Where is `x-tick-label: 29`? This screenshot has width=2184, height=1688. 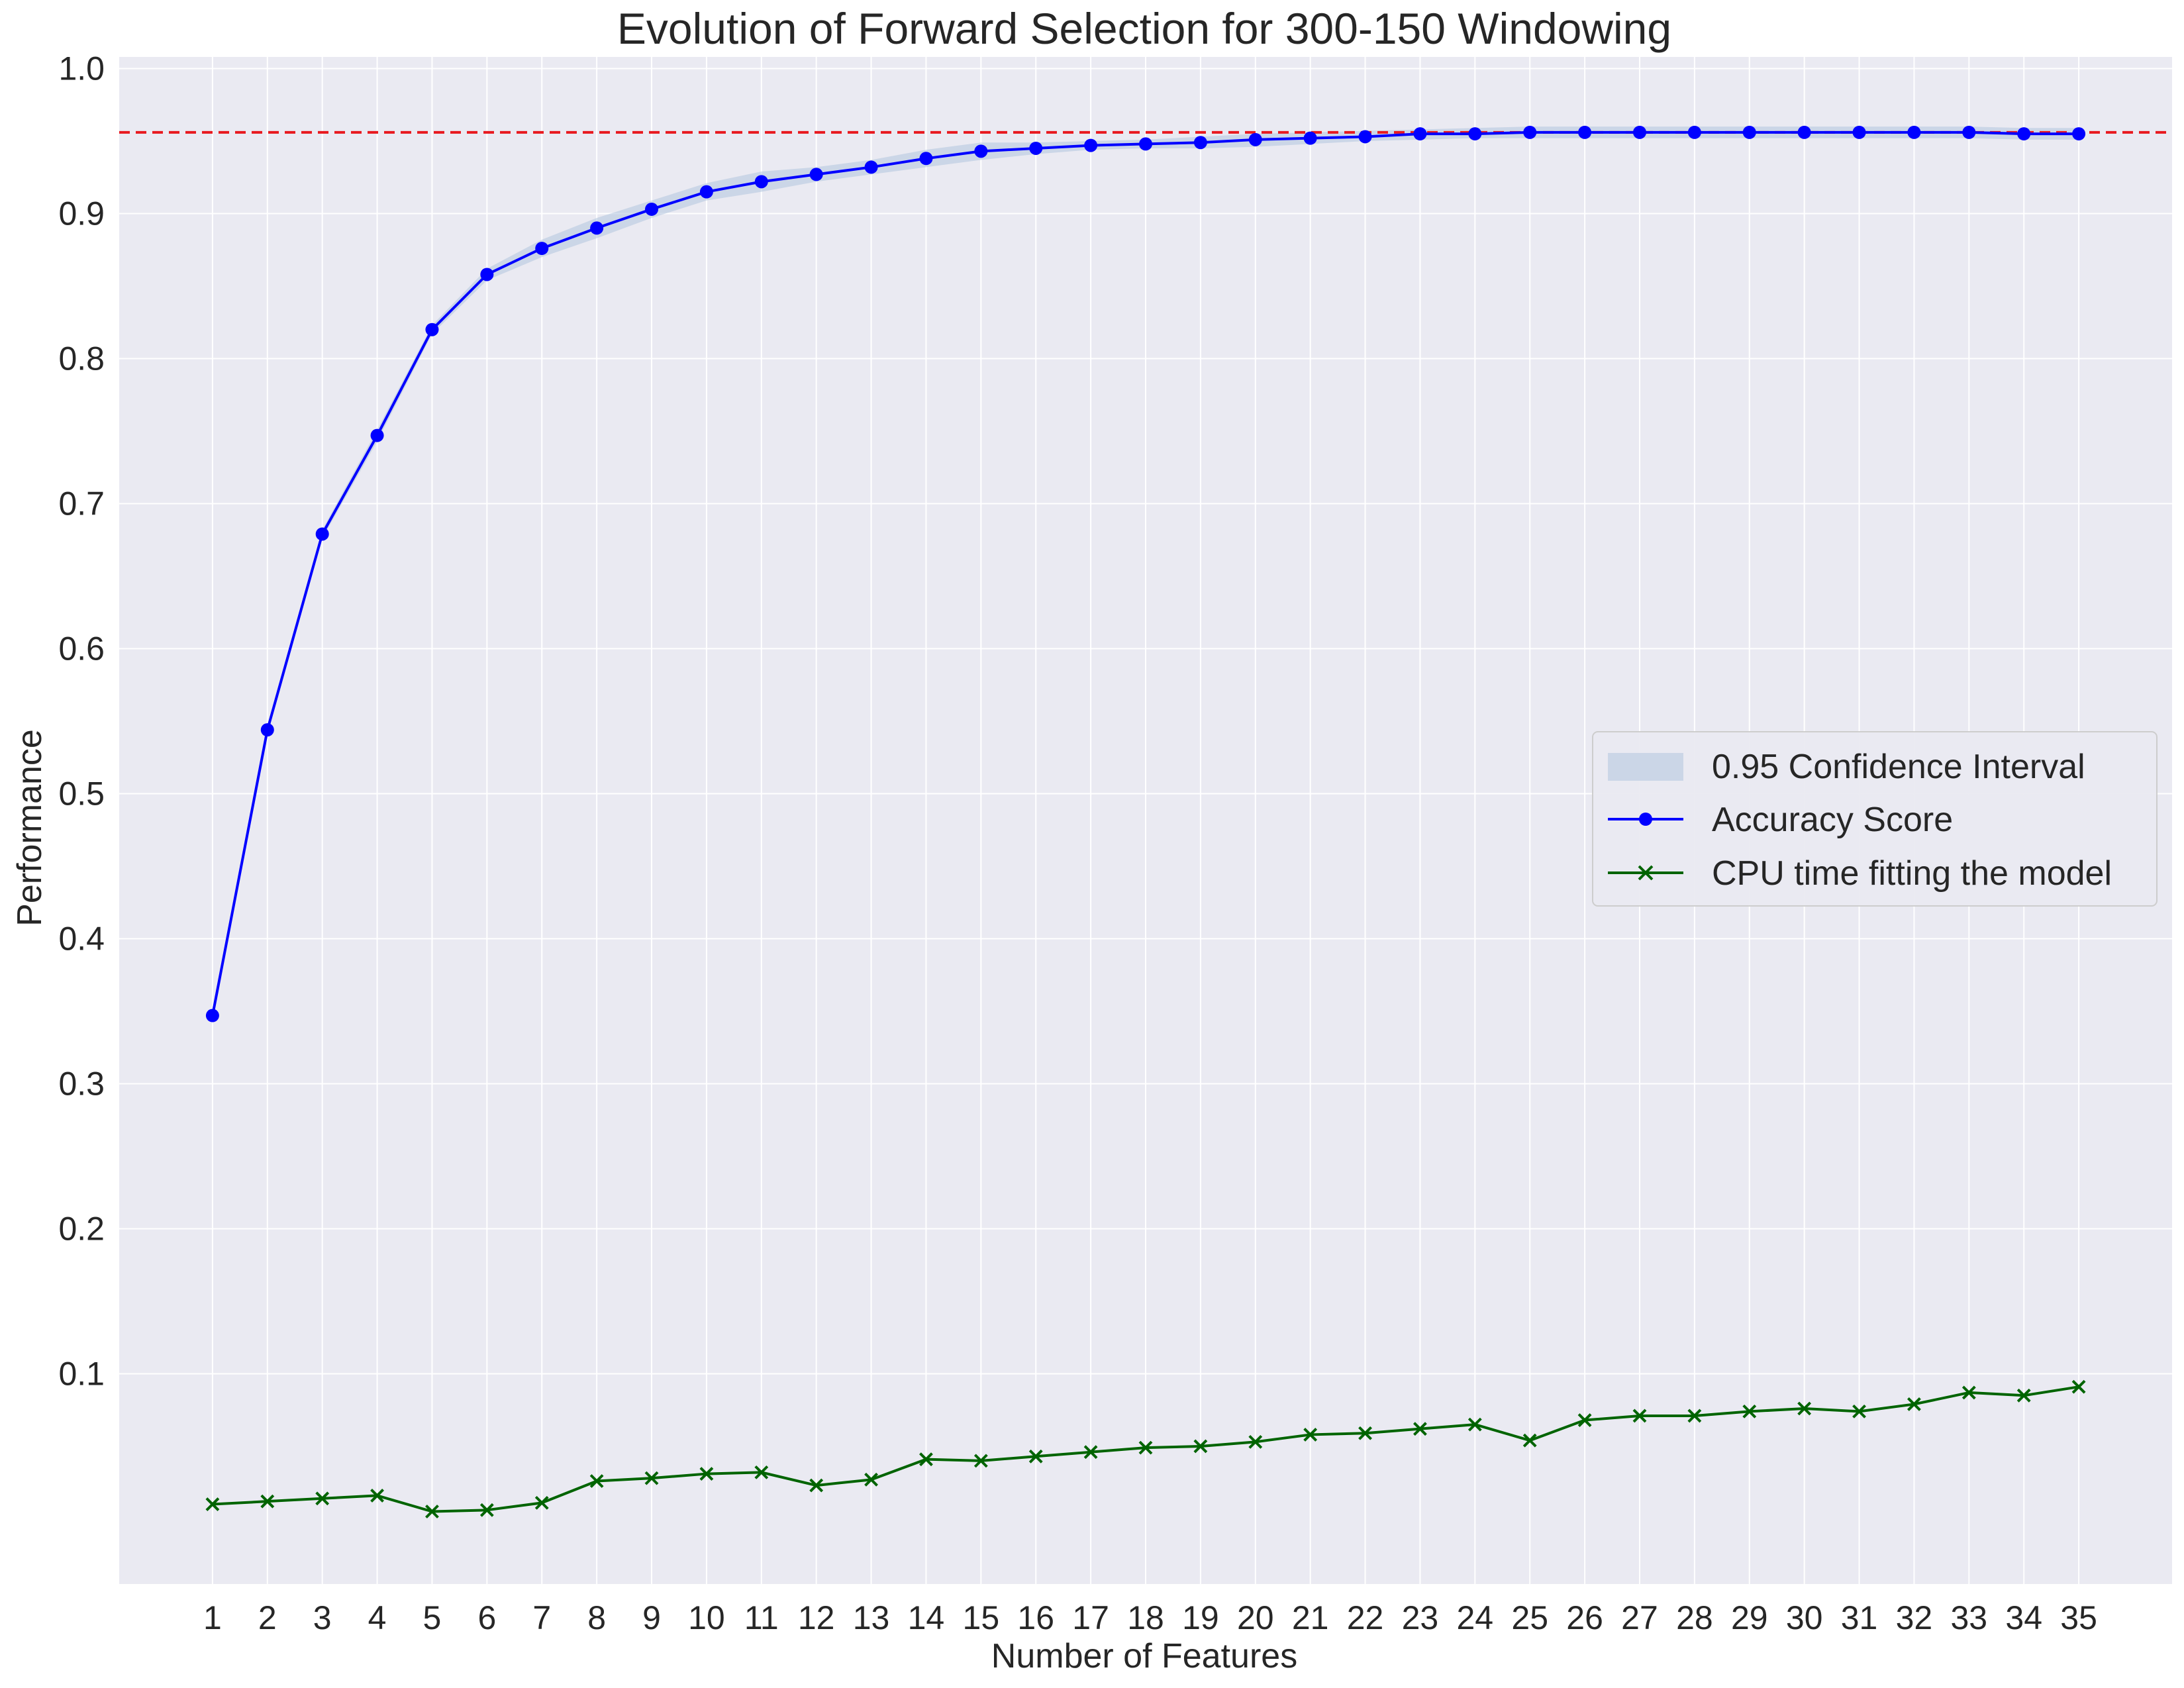
x-tick-label: 29 is located at coordinates (1749, 1617).